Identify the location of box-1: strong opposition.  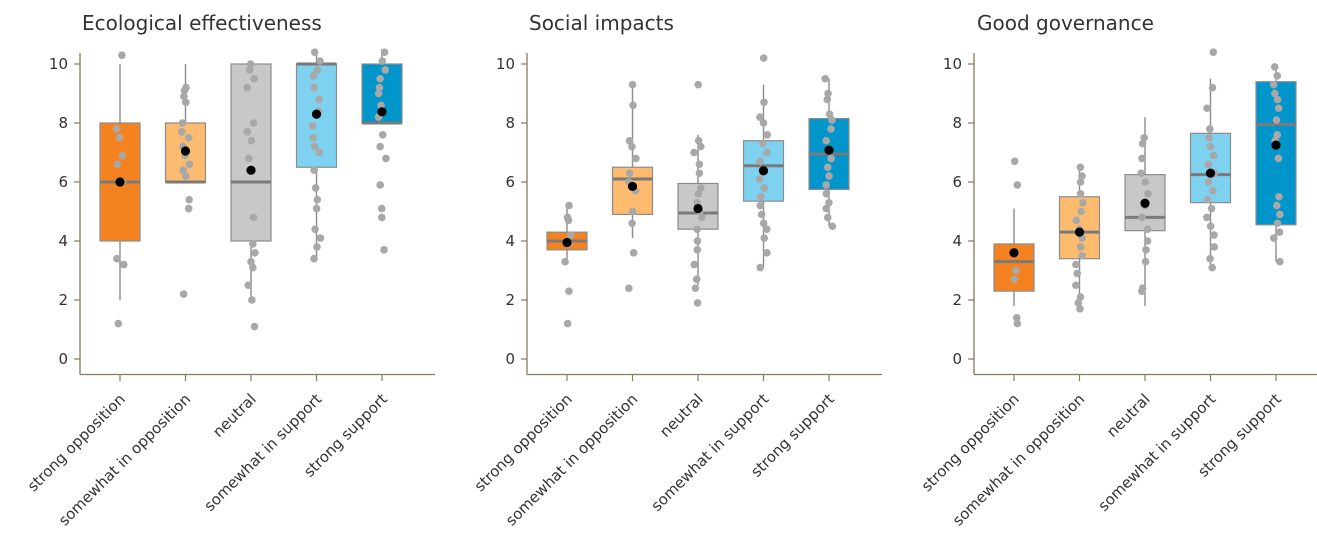
(82, 273).